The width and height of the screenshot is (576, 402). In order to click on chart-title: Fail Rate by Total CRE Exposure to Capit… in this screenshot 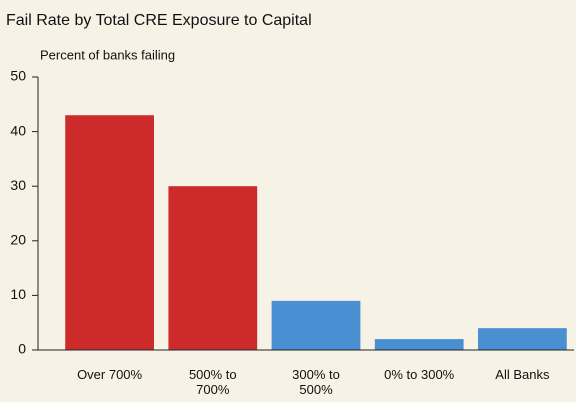, I will do `click(159, 20)`.